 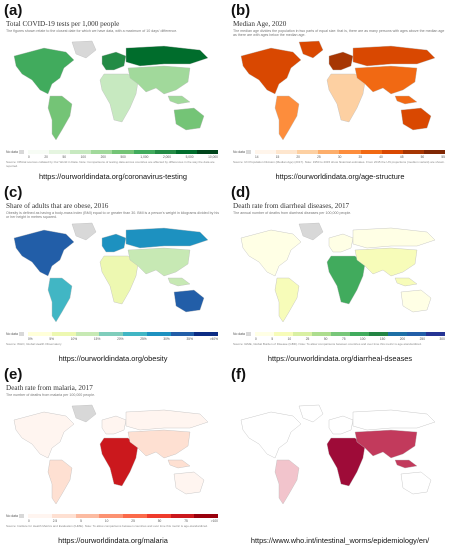 I want to click on map-source: Source: WHO, Global Health Observatory, so click(x=34, y=344).